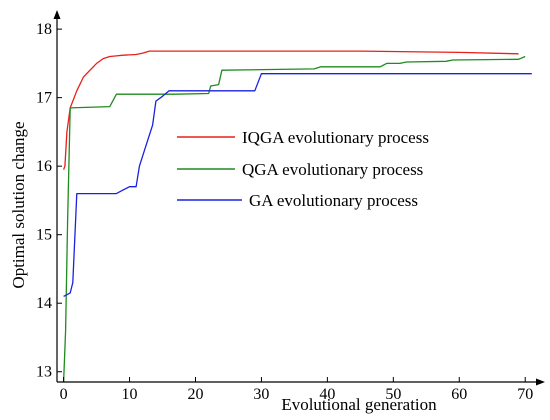 Image resolution: width=550 pixels, height=420 pixels. What do you see at coordinates (393, 394) in the screenshot?
I see `x-tick-label: 50` at bounding box center [393, 394].